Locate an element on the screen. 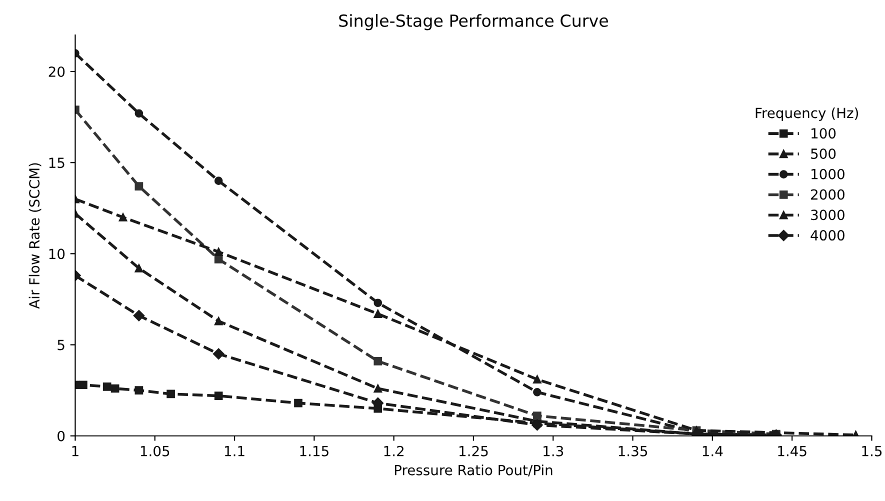 The image size is (885, 501). legend-label: 2000 is located at coordinates (827, 194).